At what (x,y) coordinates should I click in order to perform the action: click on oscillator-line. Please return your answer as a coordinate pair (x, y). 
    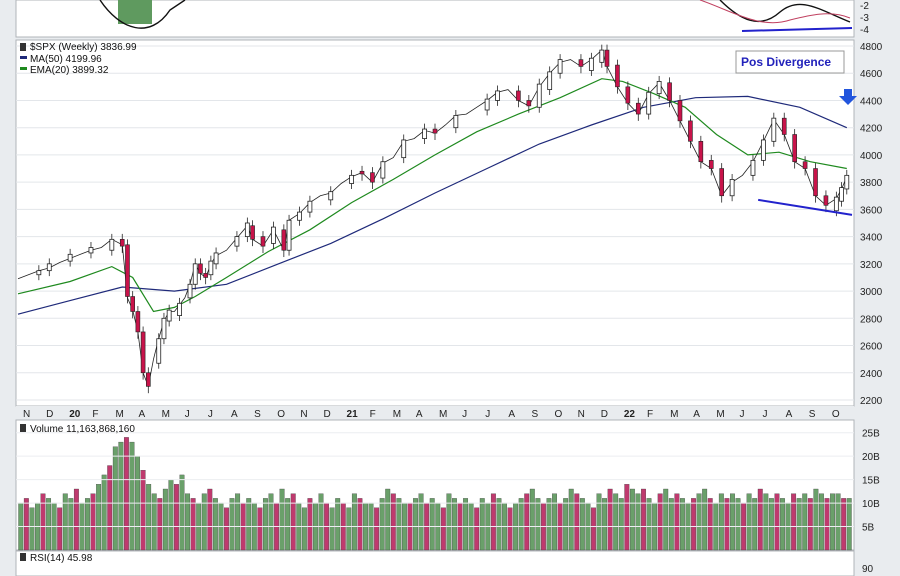
    Looking at the image, I should click on (142, 14).